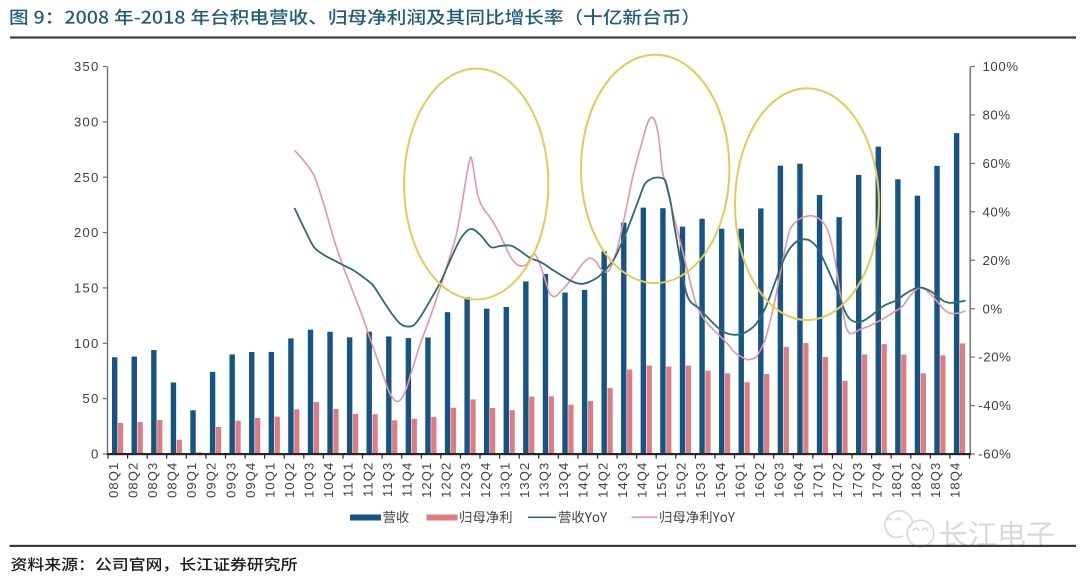 The image size is (1080, 579). What do you see at coordinates (504, 480) in the screenshot?
I see `svg-text: 13Q1` at bounding box center [504, 480].